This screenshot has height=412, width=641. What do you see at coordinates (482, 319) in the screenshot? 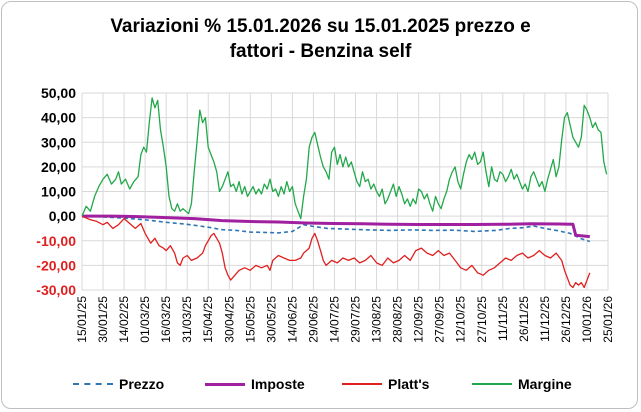
I see `x-tick-label: 27/10/25` at bounding box center [482, 319].